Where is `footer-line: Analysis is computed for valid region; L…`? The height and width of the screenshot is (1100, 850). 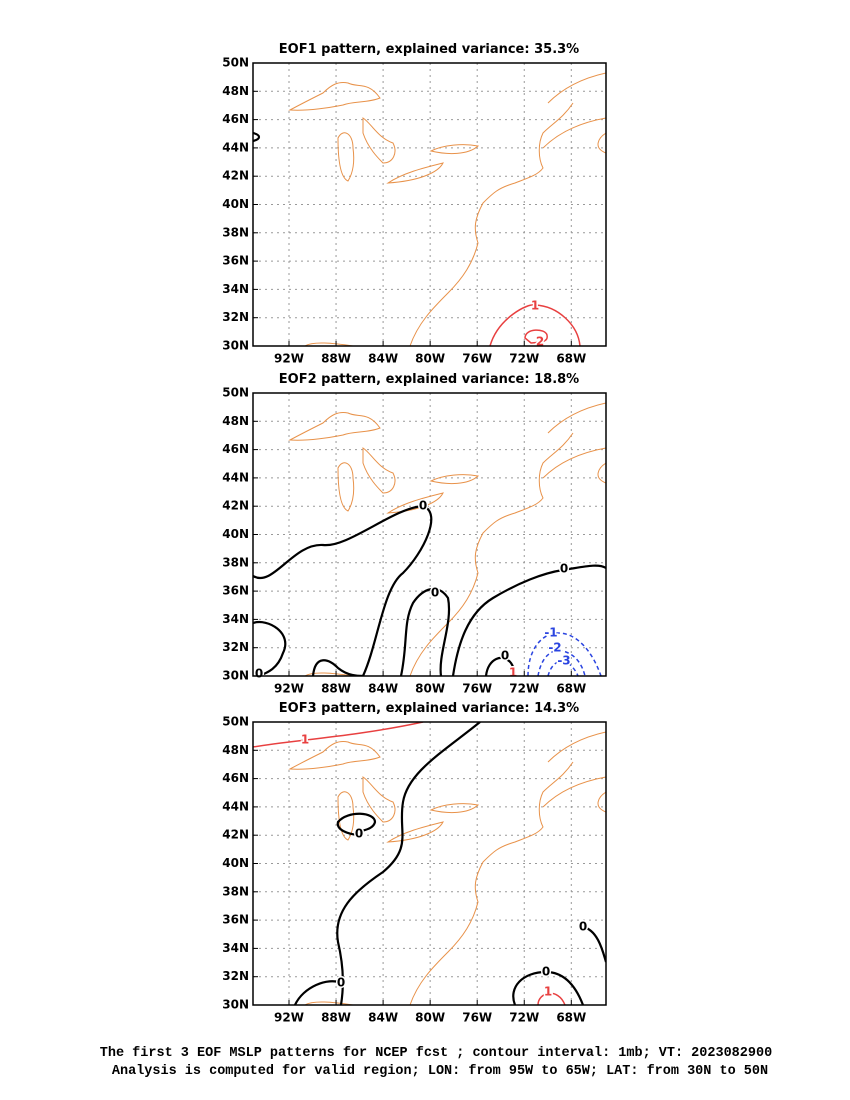 footer-line: Analysis is computed for valid region; L… is located at coordinates (440, 1071).